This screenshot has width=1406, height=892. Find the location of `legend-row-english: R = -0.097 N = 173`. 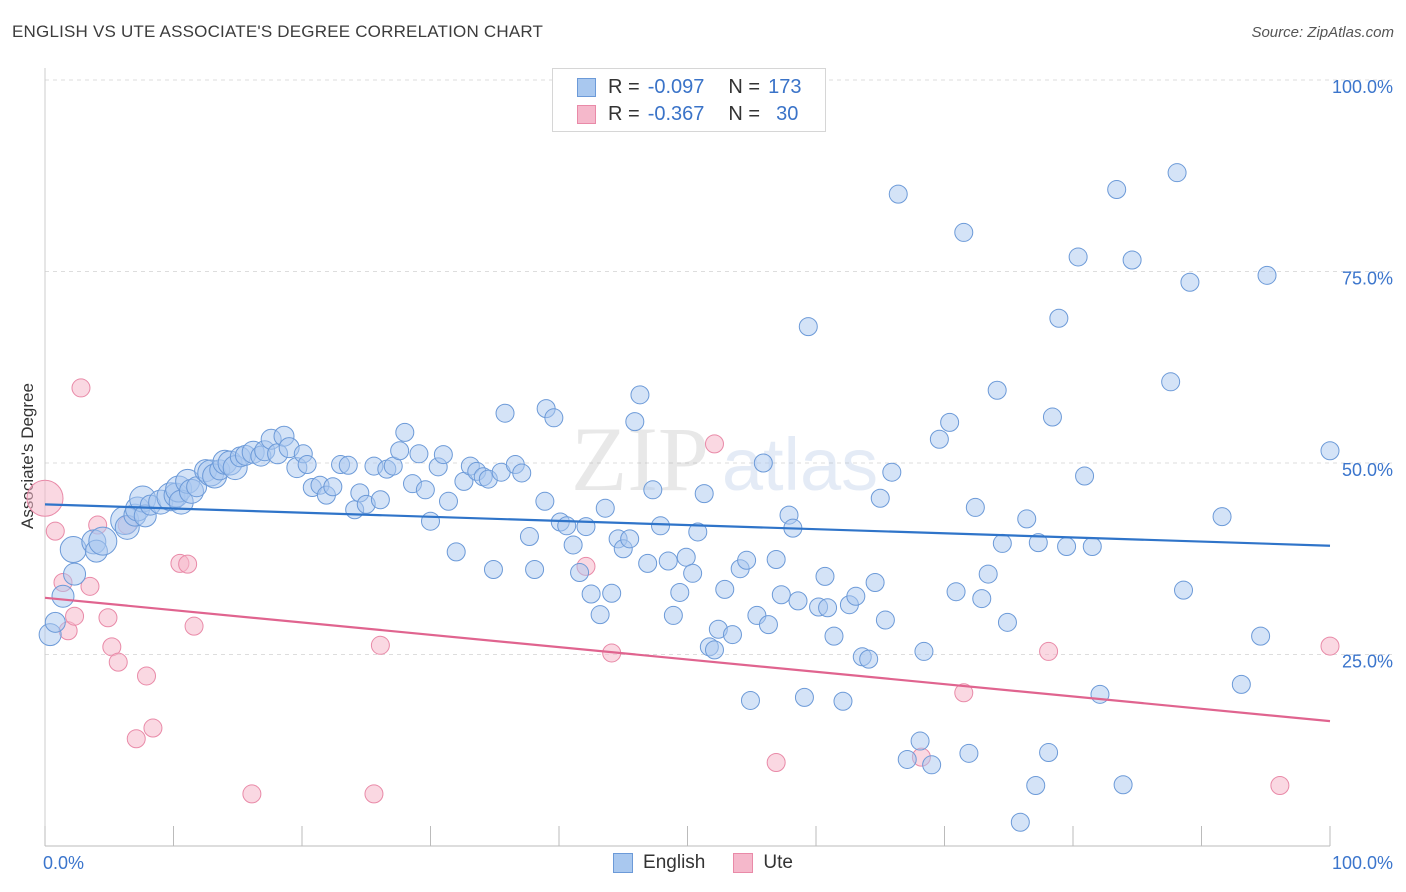

legend-row-english: R = -0.097 N = 173 is located at coordinates (677, 87).